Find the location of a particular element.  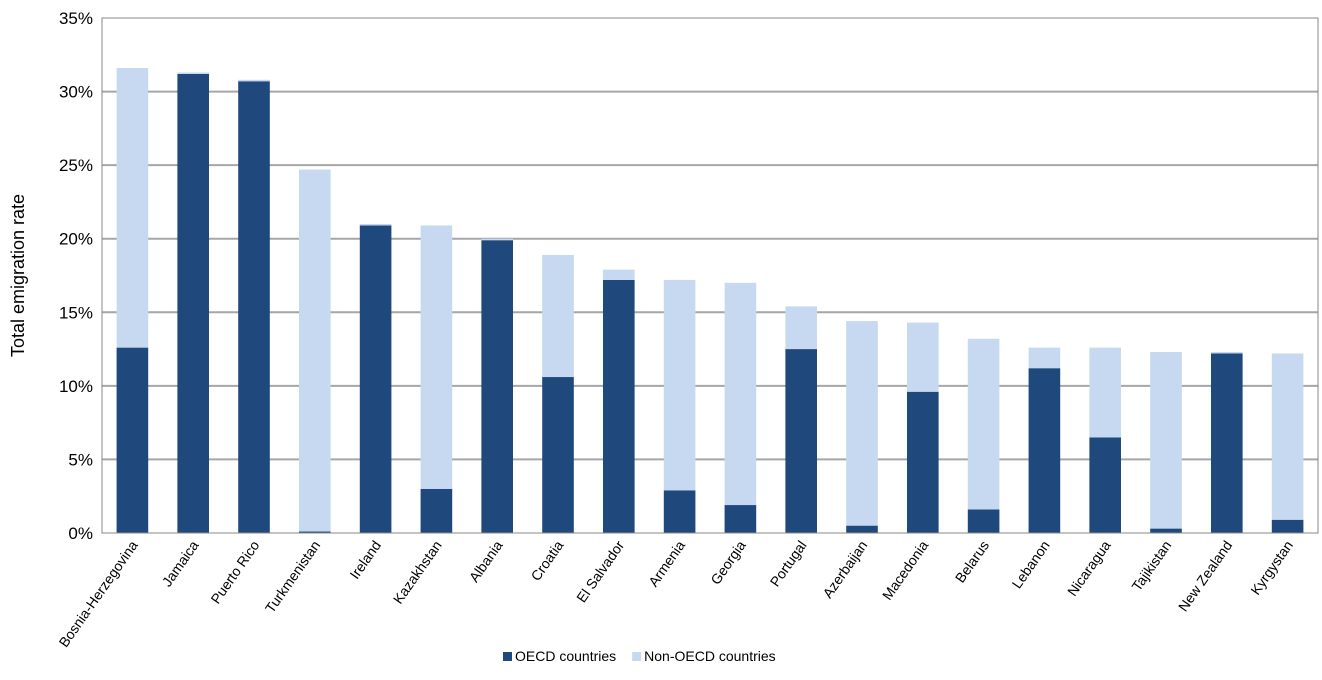

y-tick-label: 30% is located at coordinates (76, 92).